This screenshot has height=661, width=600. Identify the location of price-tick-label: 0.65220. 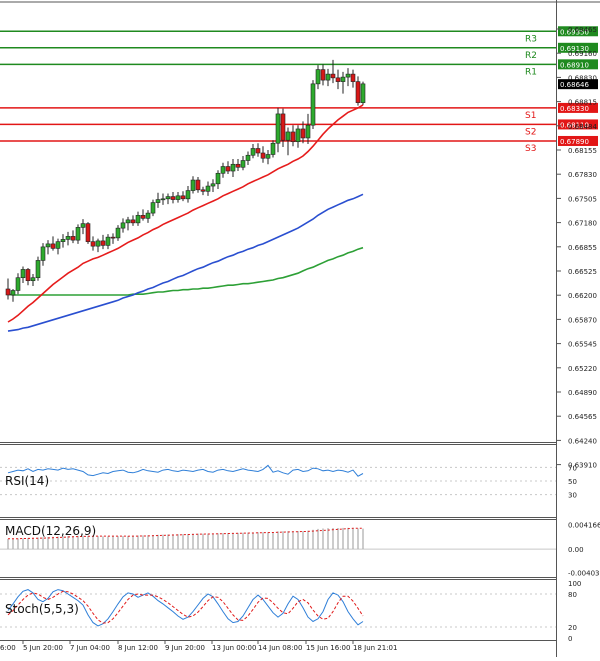
(582, 369).